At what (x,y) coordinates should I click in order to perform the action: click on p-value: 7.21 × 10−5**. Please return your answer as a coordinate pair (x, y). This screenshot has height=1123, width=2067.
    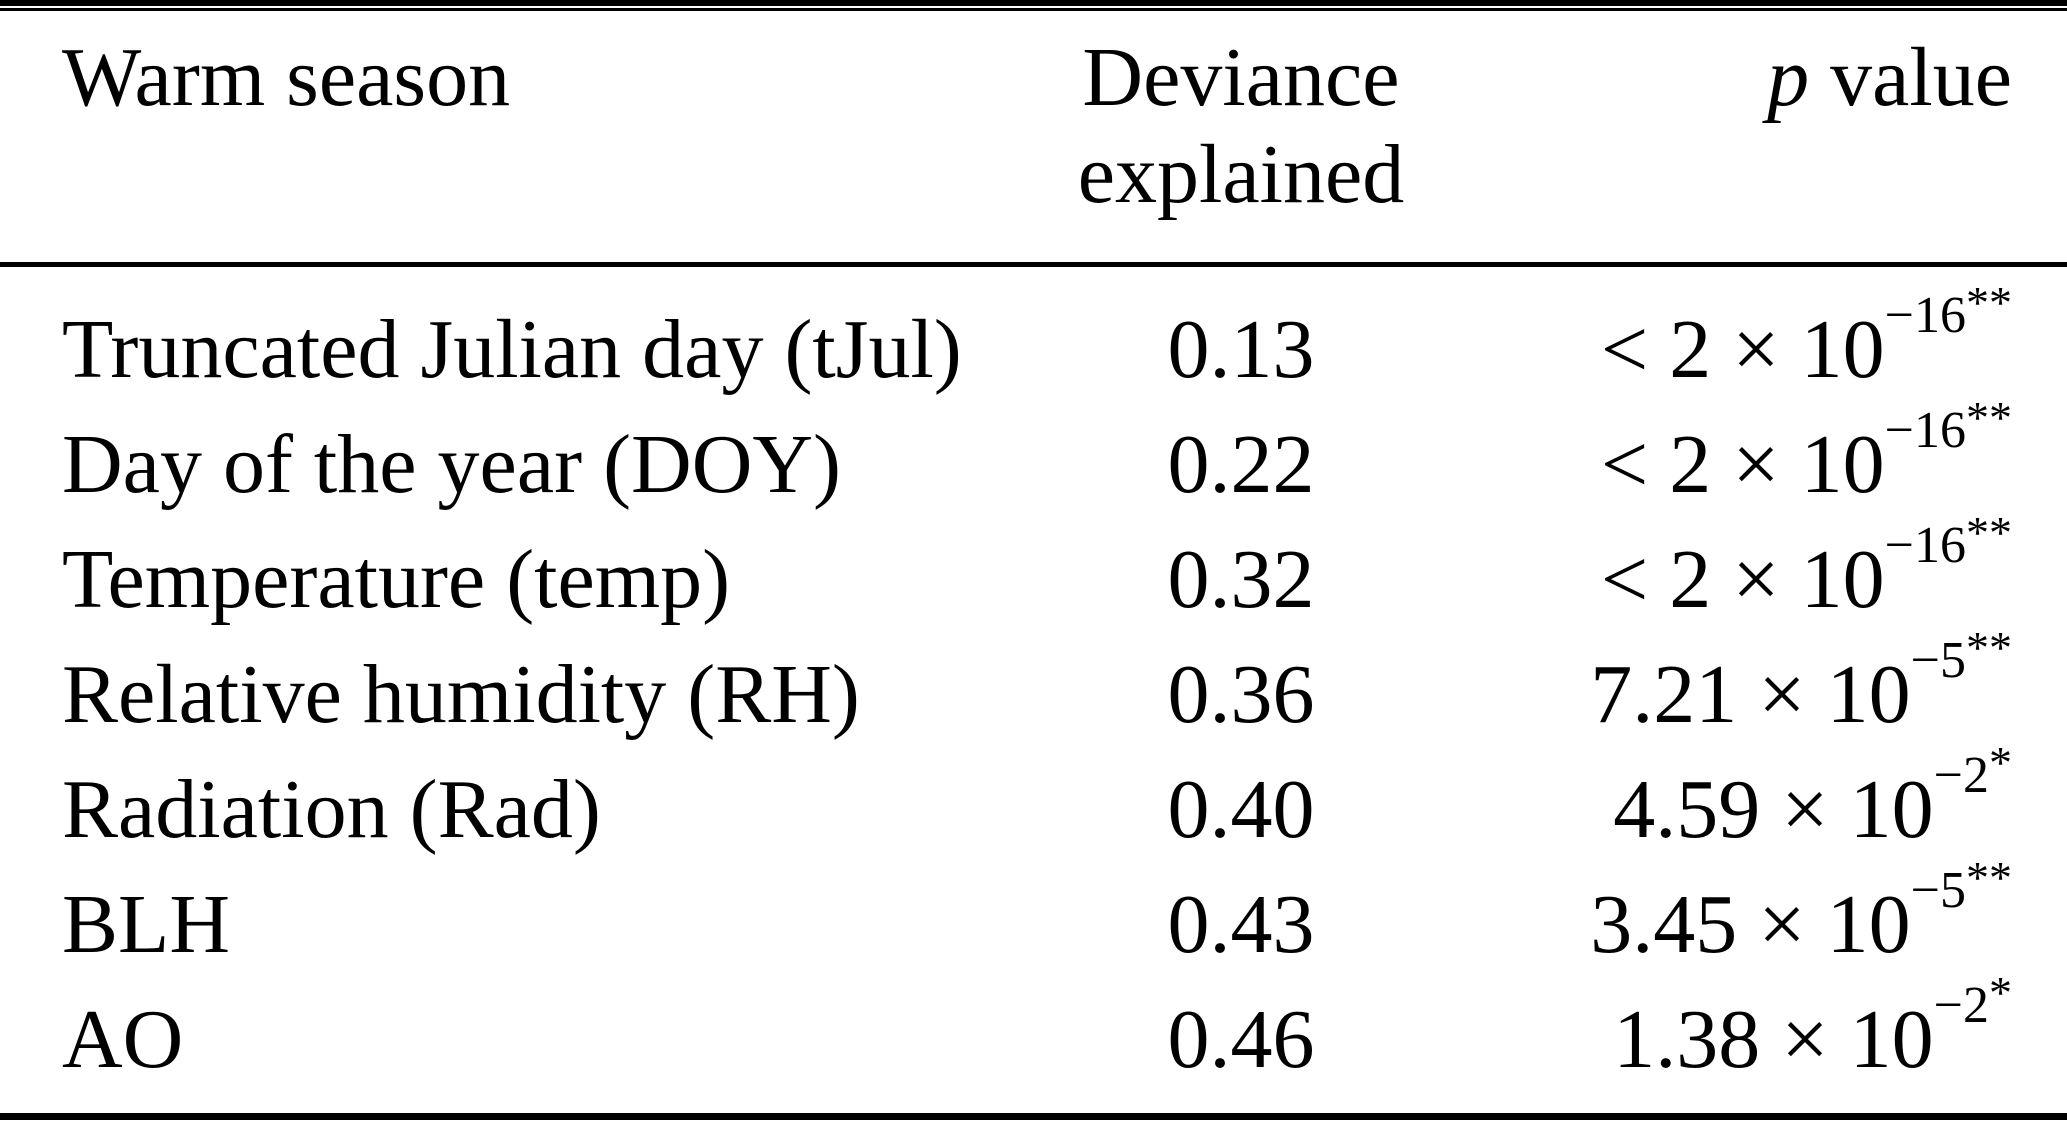
    Looking at the image, I should click on (1736, 688).